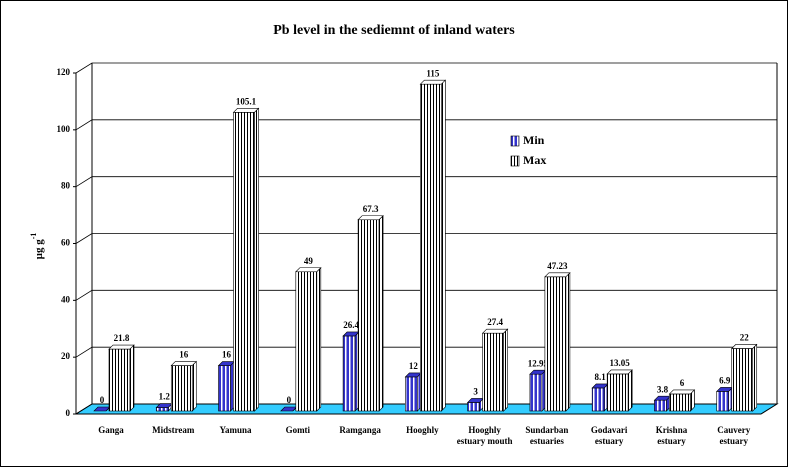 The width and height of the screenshot is (788, 467). I want to click on value-label: 8.1, so click(601, 377).